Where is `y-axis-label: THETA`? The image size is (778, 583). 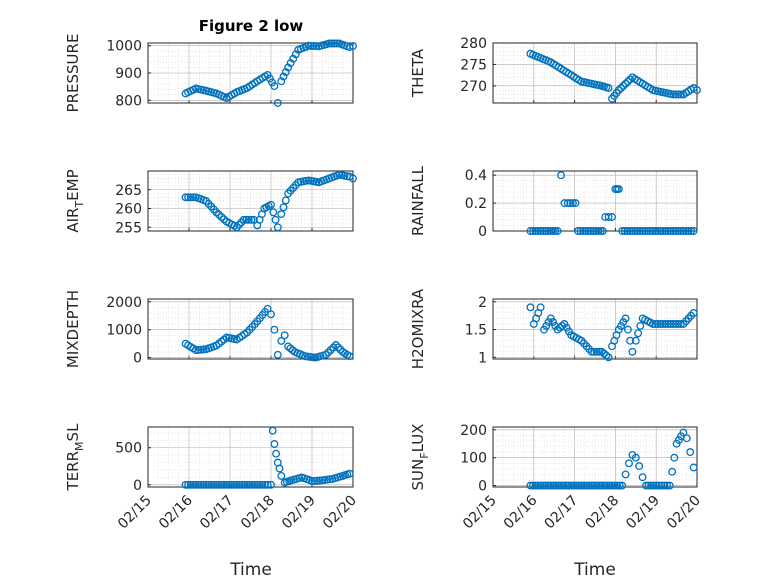
y-axis-label: THETA is located at coordinates (418, 73).